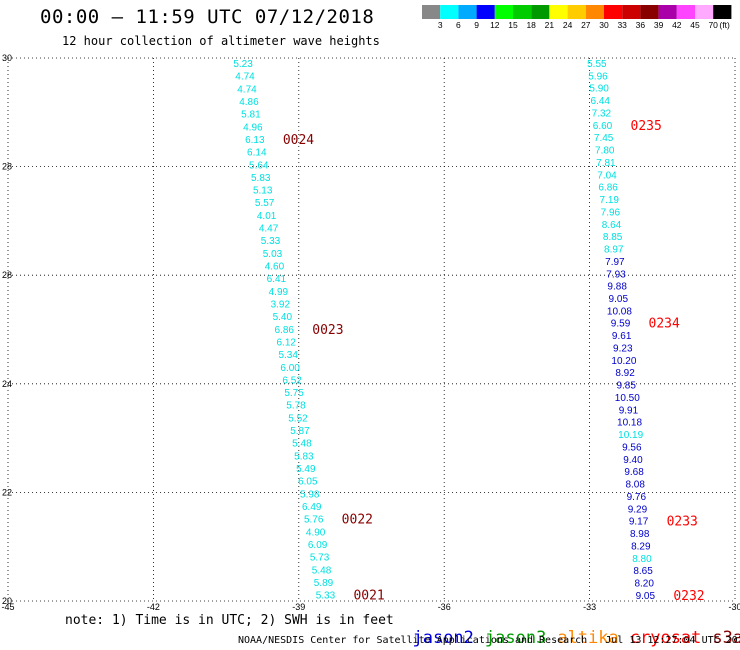  I want to click on wave-height-value: 8.20, so click(644, 583).